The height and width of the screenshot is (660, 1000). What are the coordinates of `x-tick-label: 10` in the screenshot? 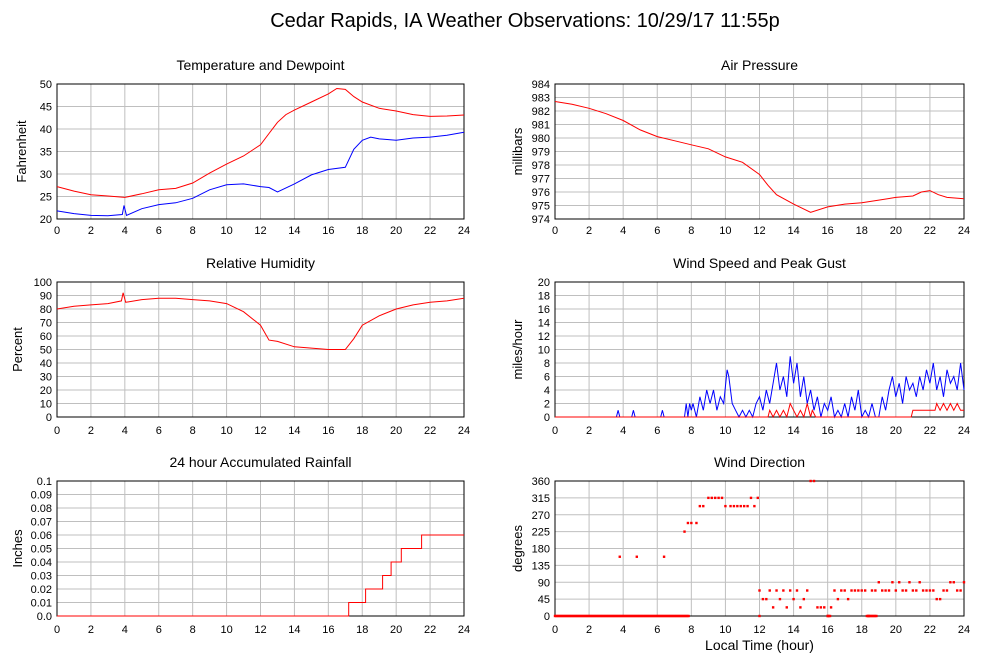 It's located at (226, 630).